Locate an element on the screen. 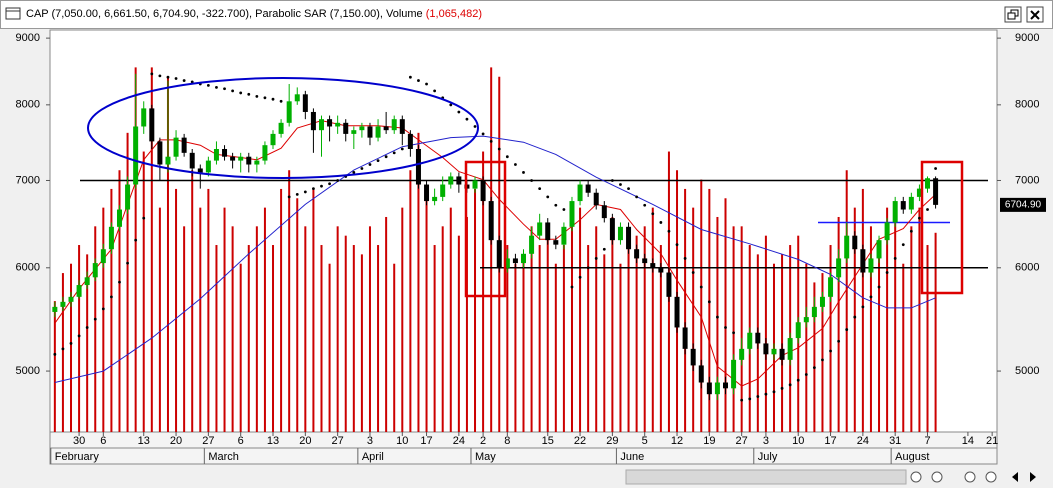 This screenshot has width=1053, height=488. zoom-in-button is located at coordinates (991, 477).